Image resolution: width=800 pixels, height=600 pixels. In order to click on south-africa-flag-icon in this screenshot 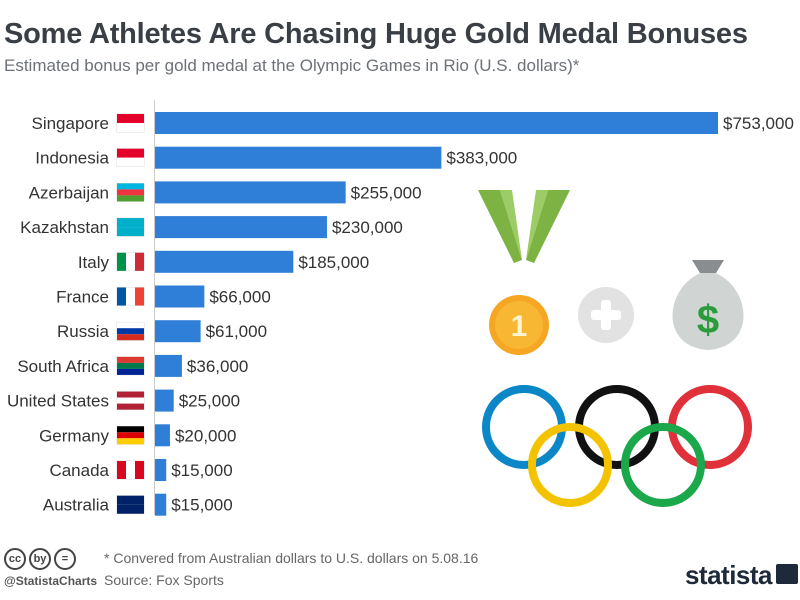, I will do `click(130, 366)`.